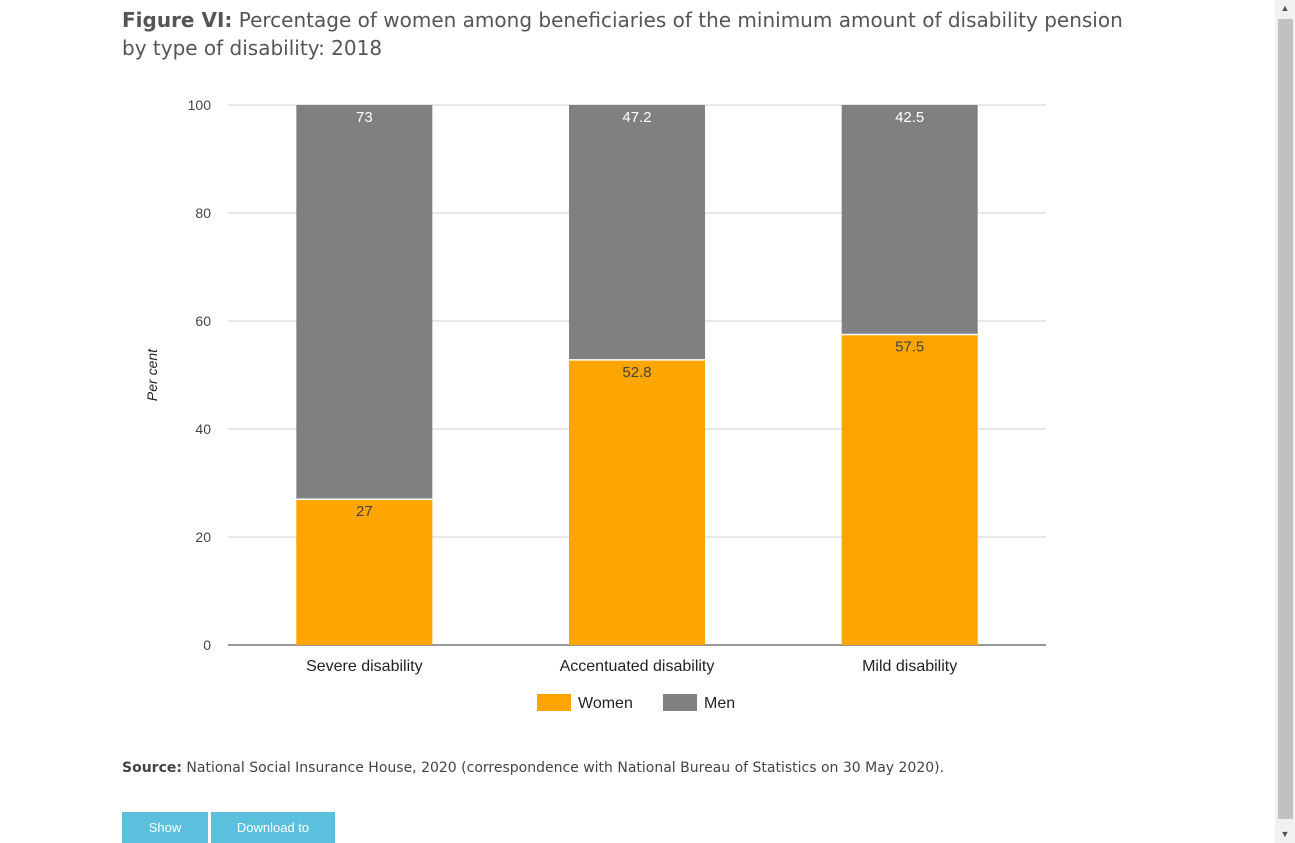 The image size is (1295, 843). What do you see at coordinates (200, 105) in the screenshot?
I see `y-tick-label: 100` at bounding box center [200, 105].